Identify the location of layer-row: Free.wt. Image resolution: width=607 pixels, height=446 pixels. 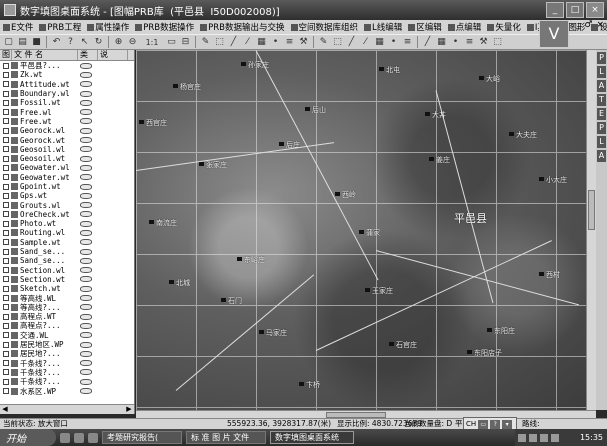
(67, 121).